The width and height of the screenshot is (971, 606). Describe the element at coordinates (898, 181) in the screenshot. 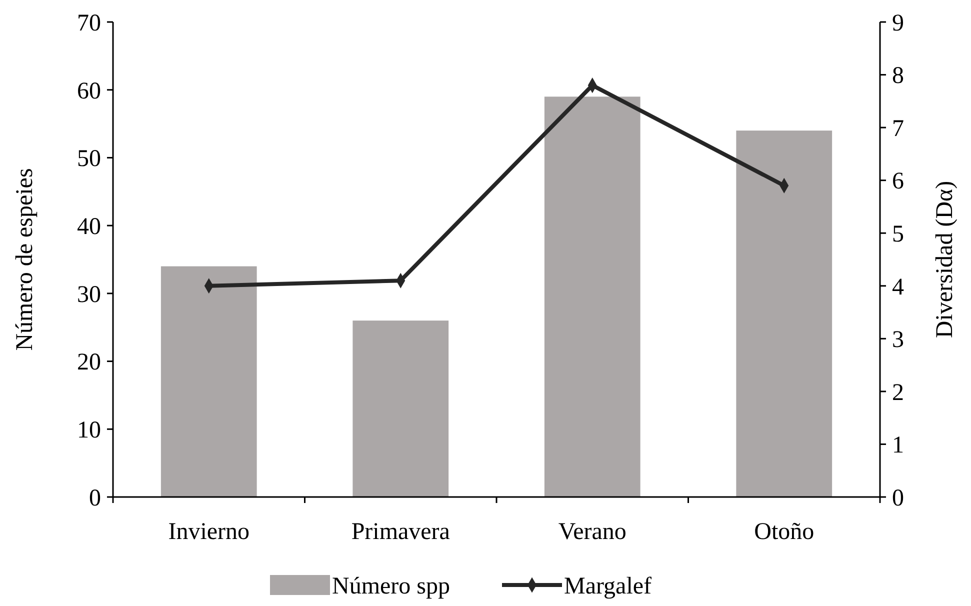

I see `y2-tick-label: 6` at that location.